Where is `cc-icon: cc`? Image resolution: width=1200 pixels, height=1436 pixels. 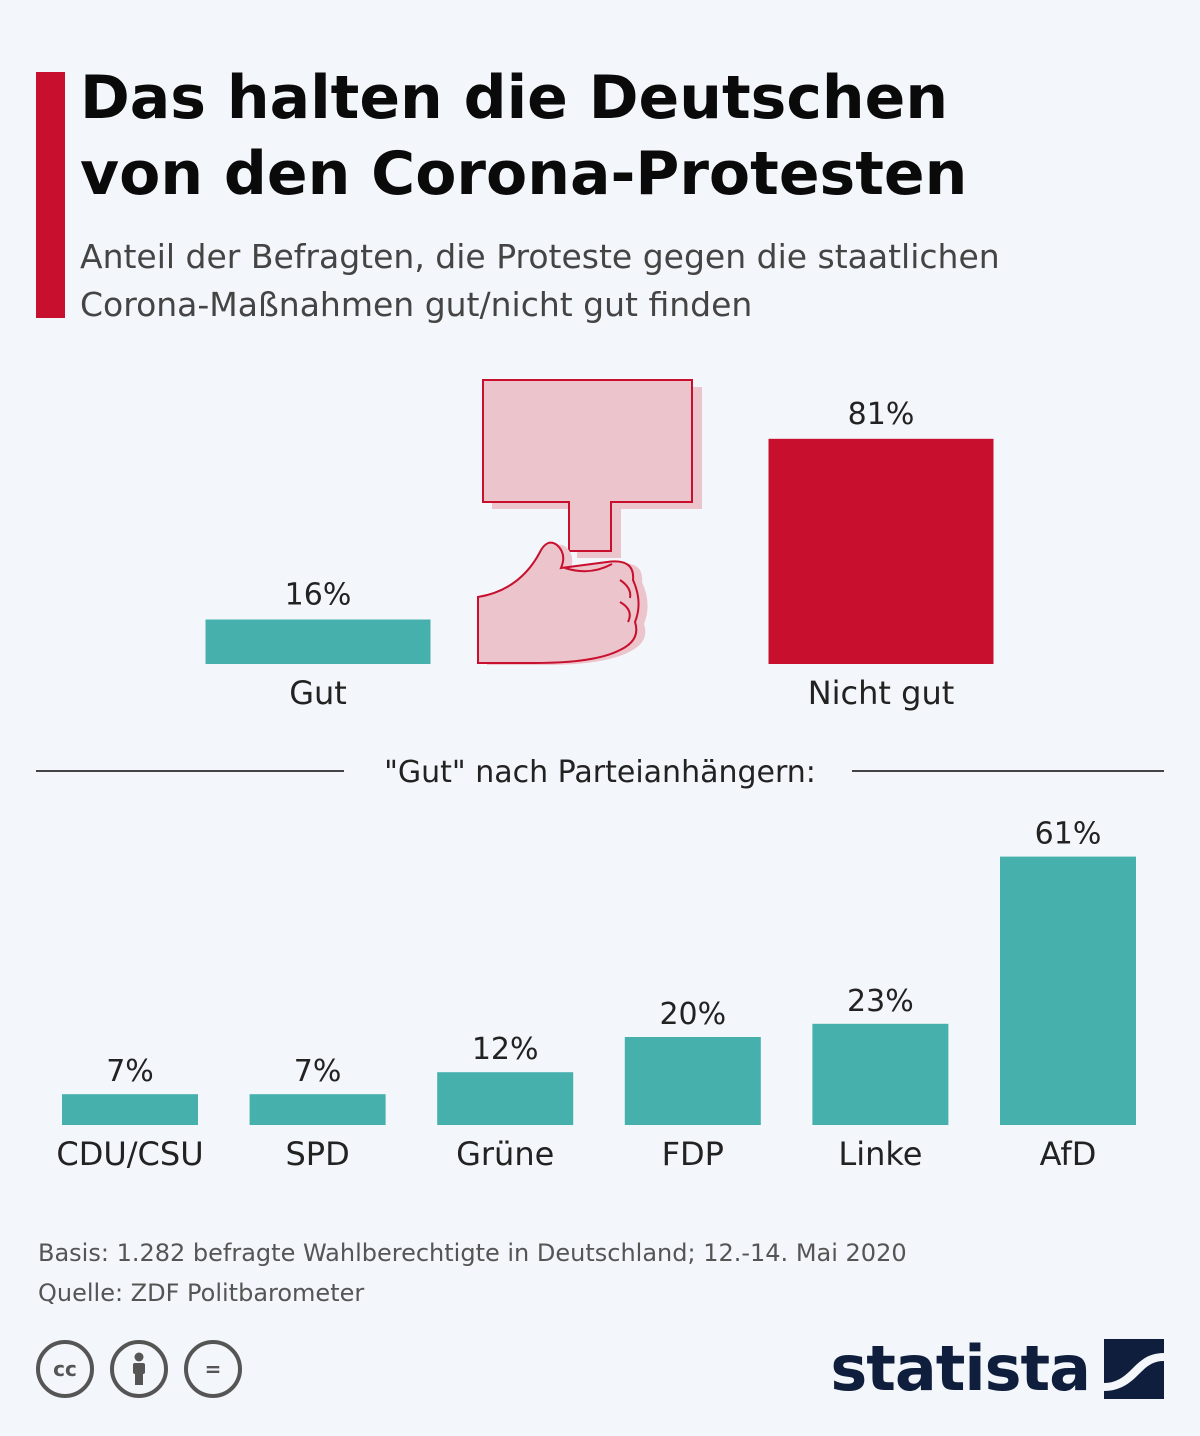
cc-icon: cc is located at coordinates (65, 1369).